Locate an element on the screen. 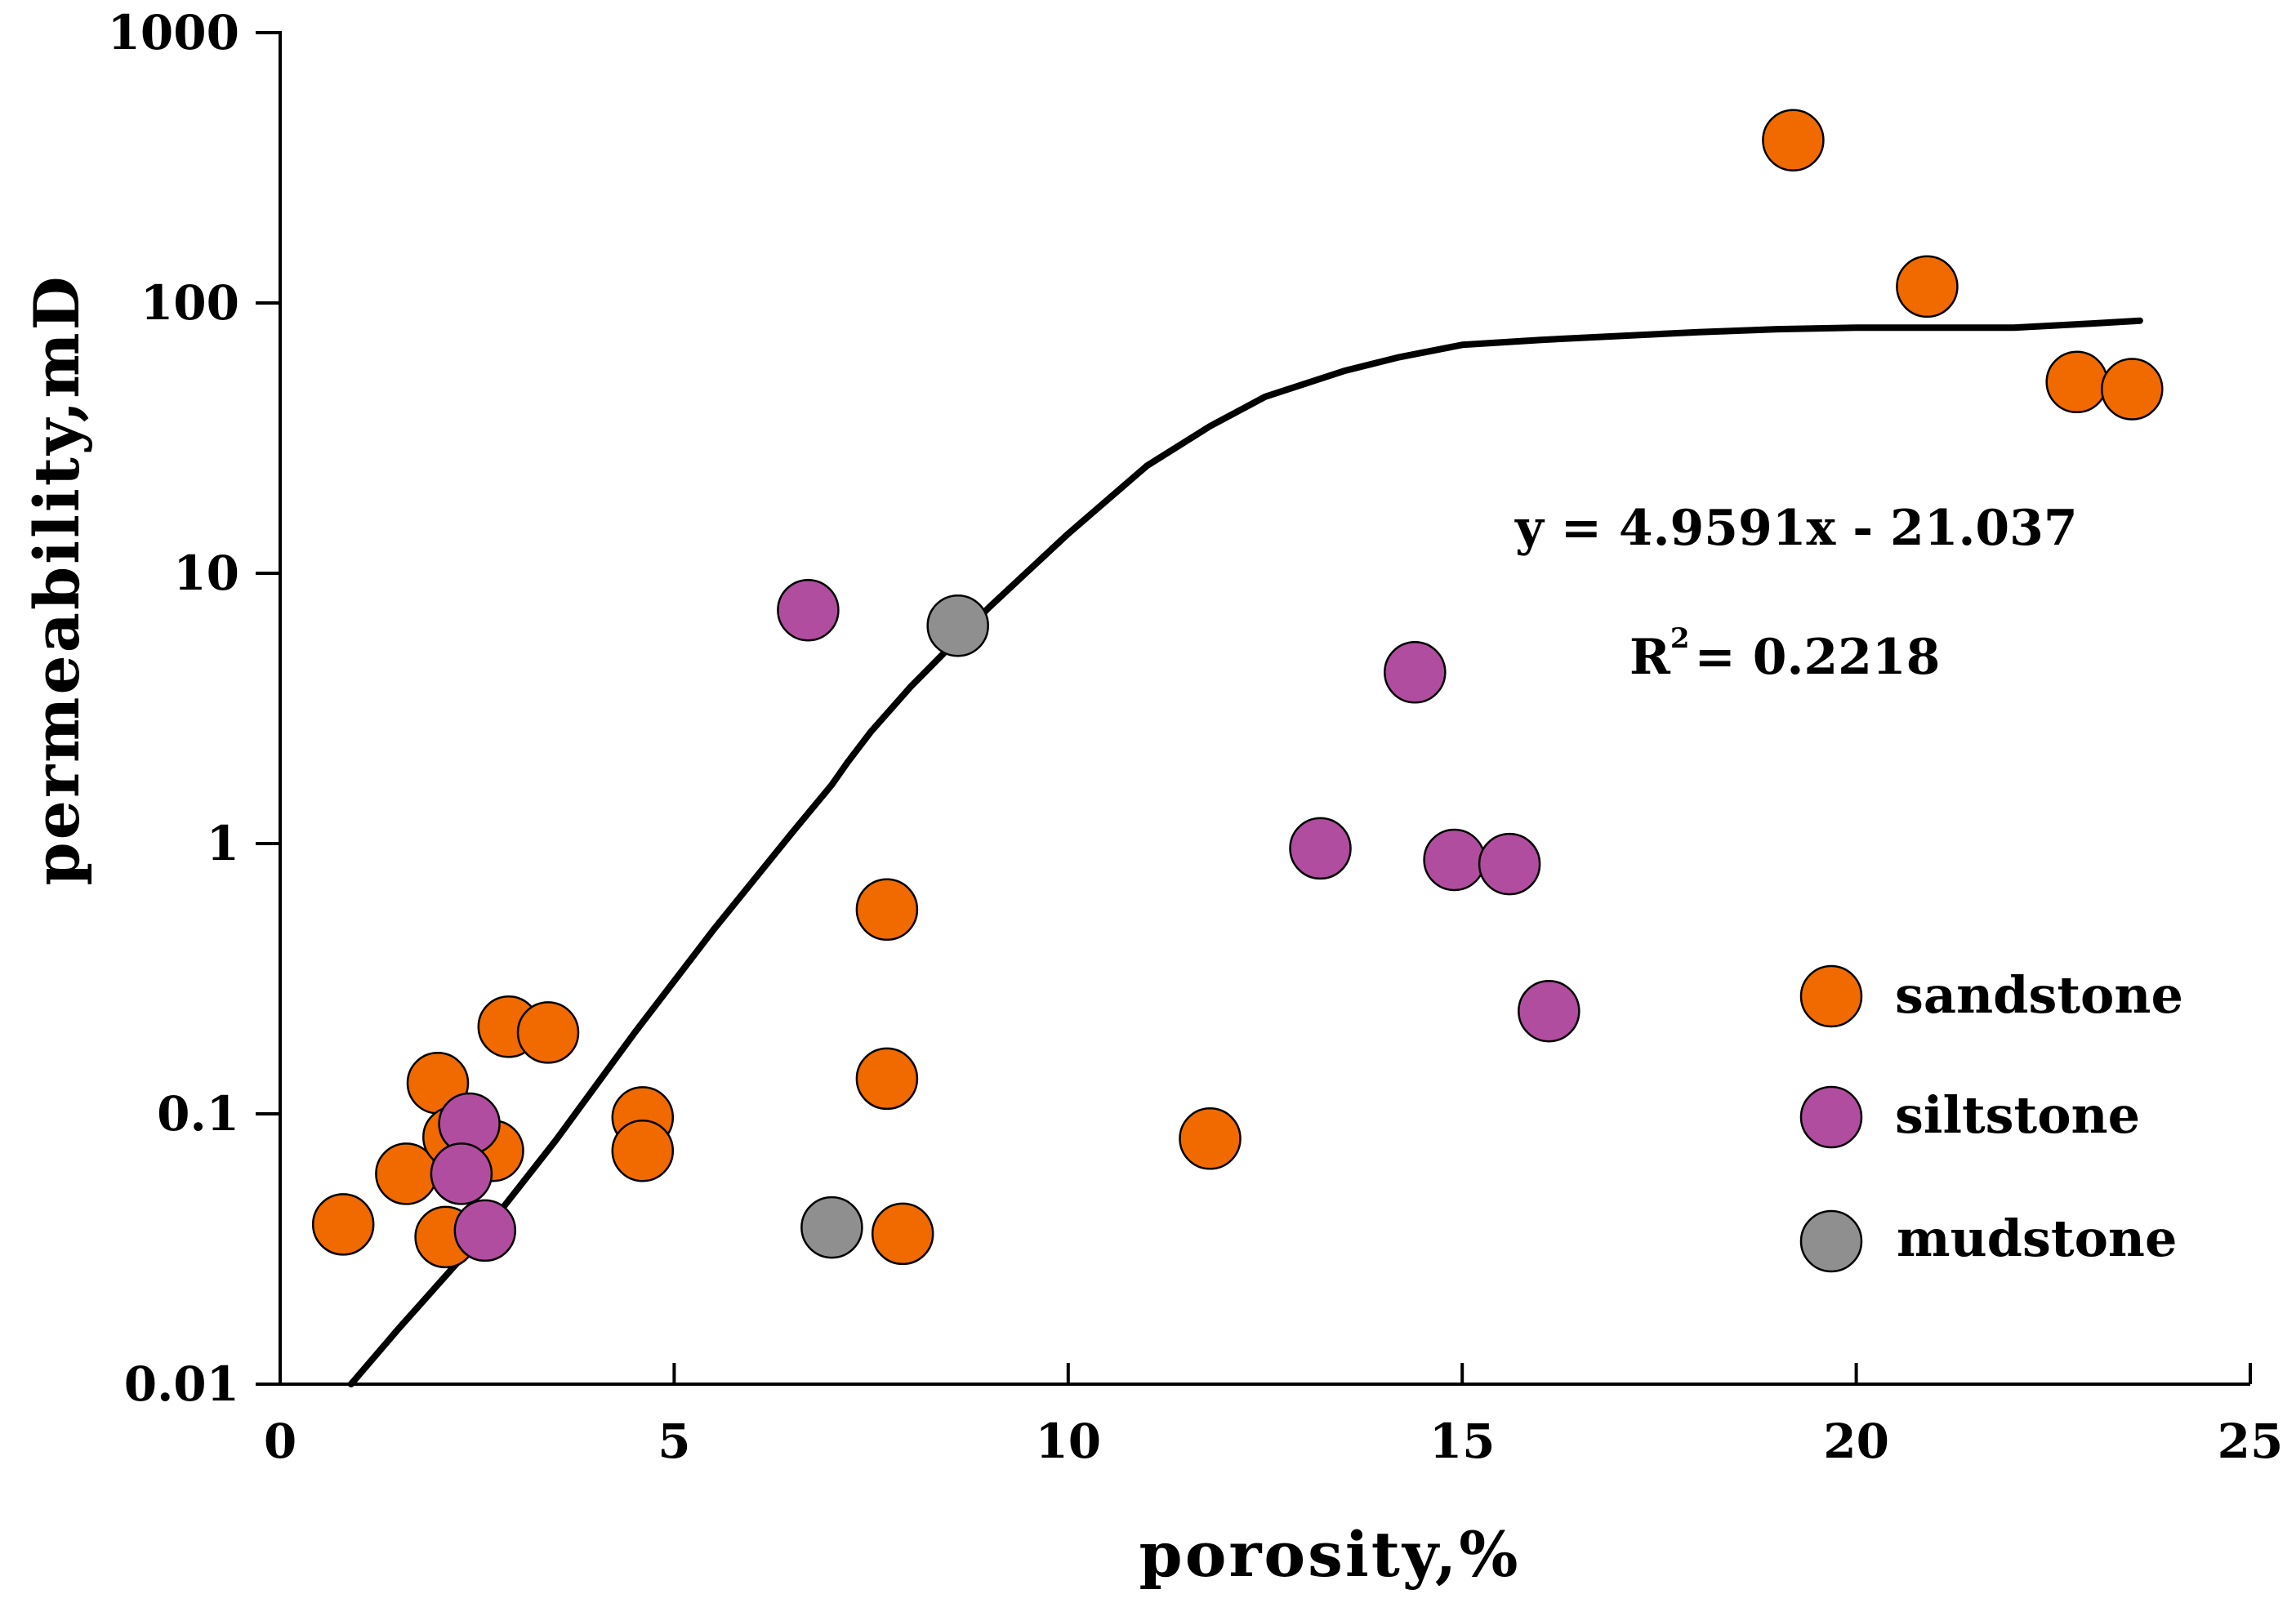  r-squared-prefix: R is located at coordinates (1650, 657).